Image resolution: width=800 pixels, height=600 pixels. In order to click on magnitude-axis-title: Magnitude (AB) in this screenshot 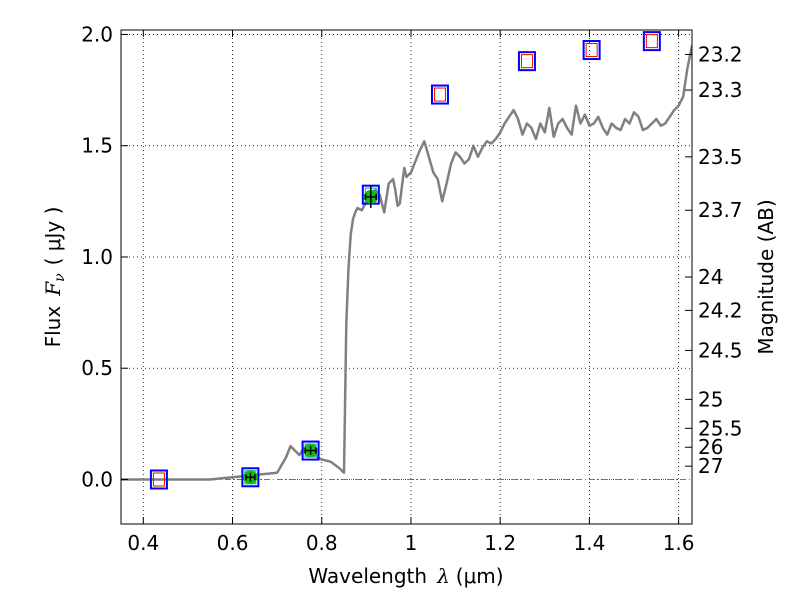, I will do `click(766, 276)`.